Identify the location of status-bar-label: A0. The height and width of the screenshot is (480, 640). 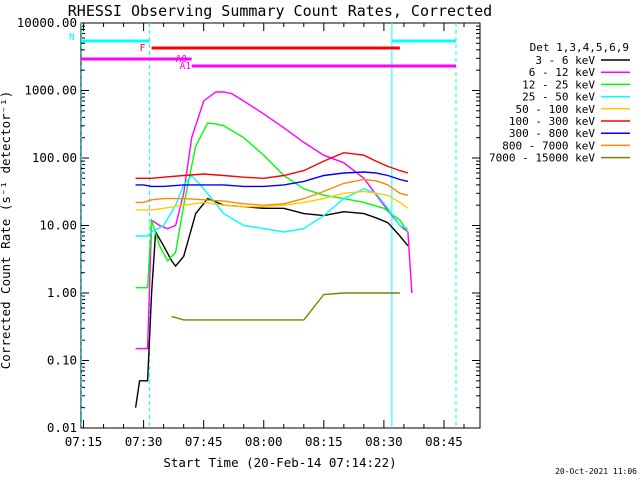
(182, 59).